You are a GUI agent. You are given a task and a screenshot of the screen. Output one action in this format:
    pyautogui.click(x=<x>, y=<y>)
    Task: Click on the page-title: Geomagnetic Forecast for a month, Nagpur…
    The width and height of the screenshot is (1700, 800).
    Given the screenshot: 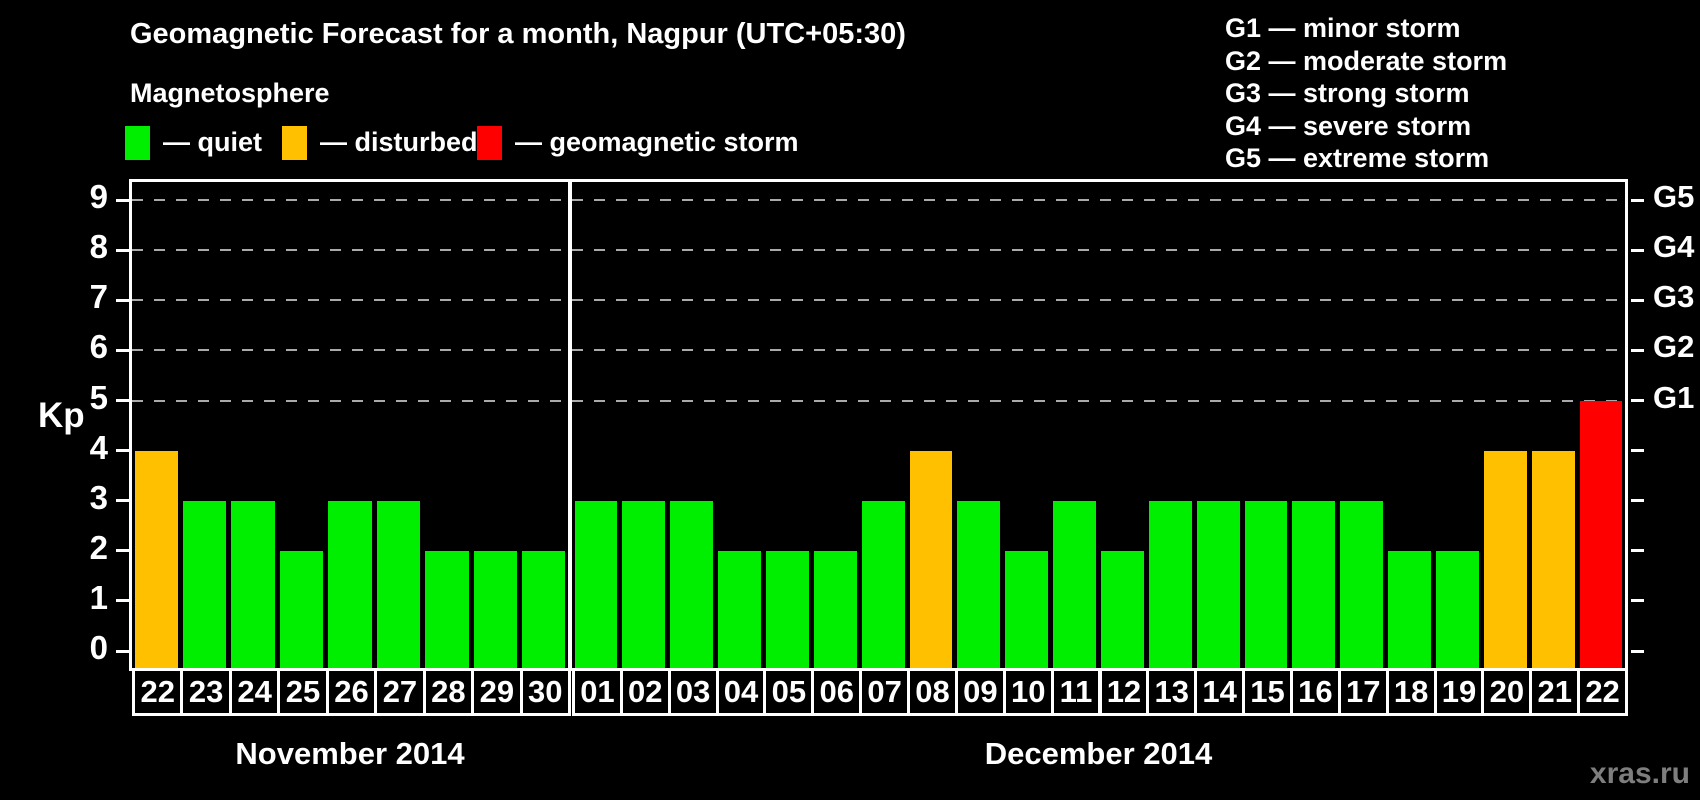 What is the action you would take?
    pyautogui.click(x=518, y=34)
    